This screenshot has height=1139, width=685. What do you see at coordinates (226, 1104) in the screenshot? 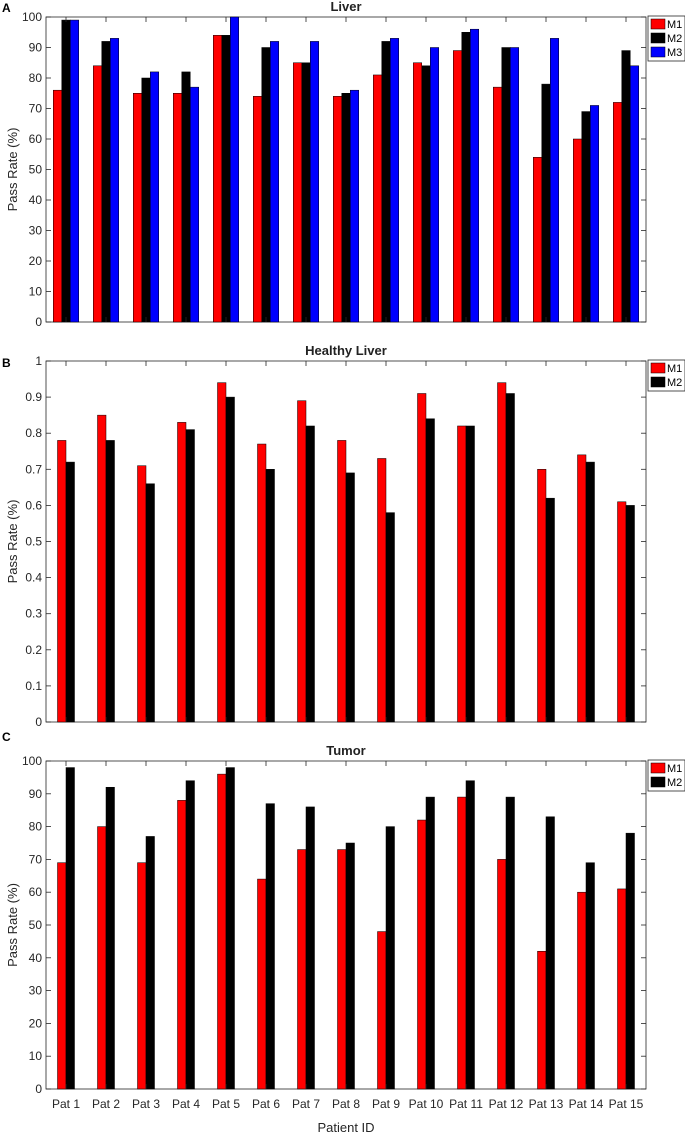
I see `x-tick-label: Pat 5` at bounding box center [226, 1104].